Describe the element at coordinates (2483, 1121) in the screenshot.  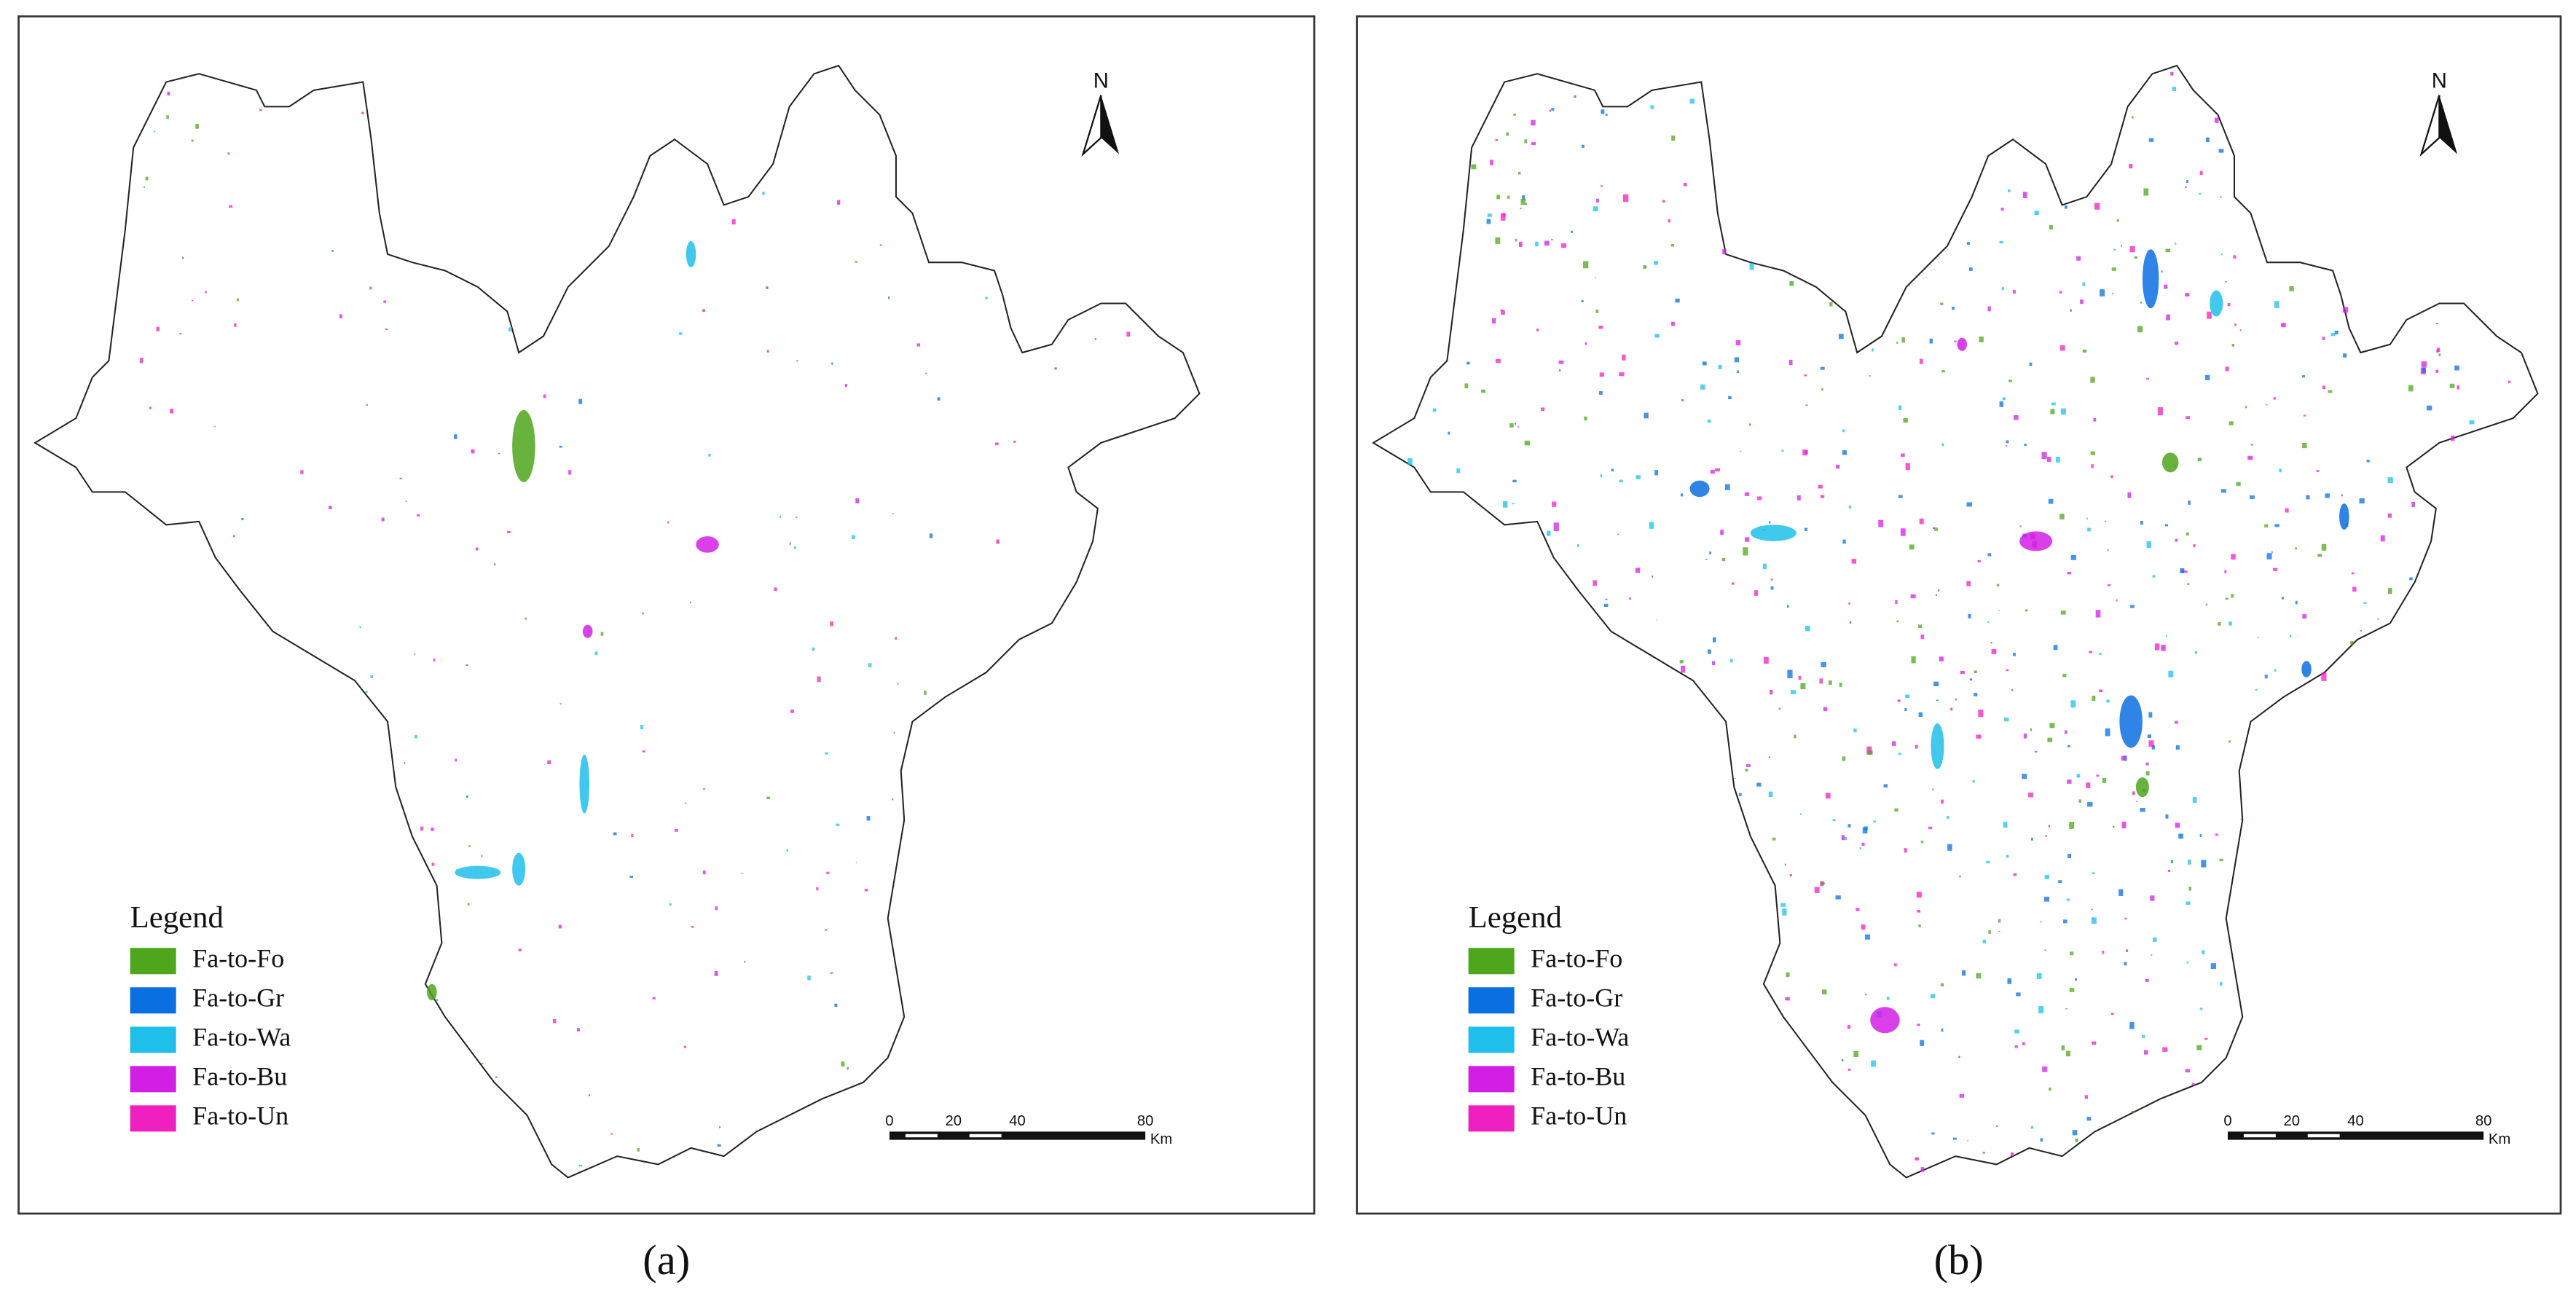
I see `scale-tick-label: 80` at that location.